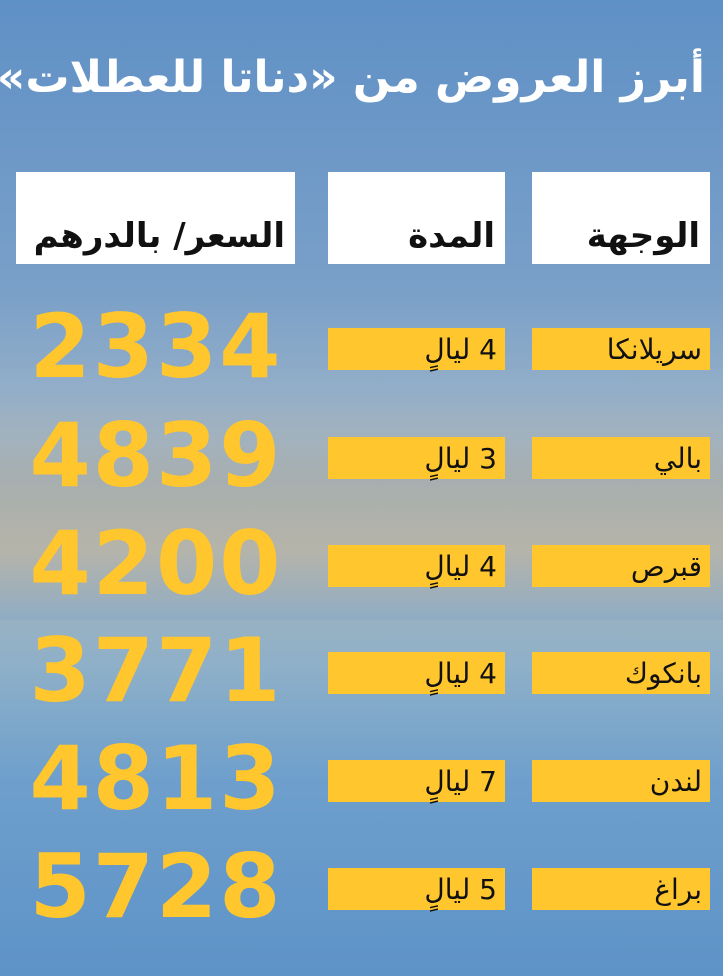 Image resolution: width=723 pixels, height=976 pixels. Describe the element at coordinates (621, 349) in the screenshot. I see `destination-cell: سريلانكا` at that location.